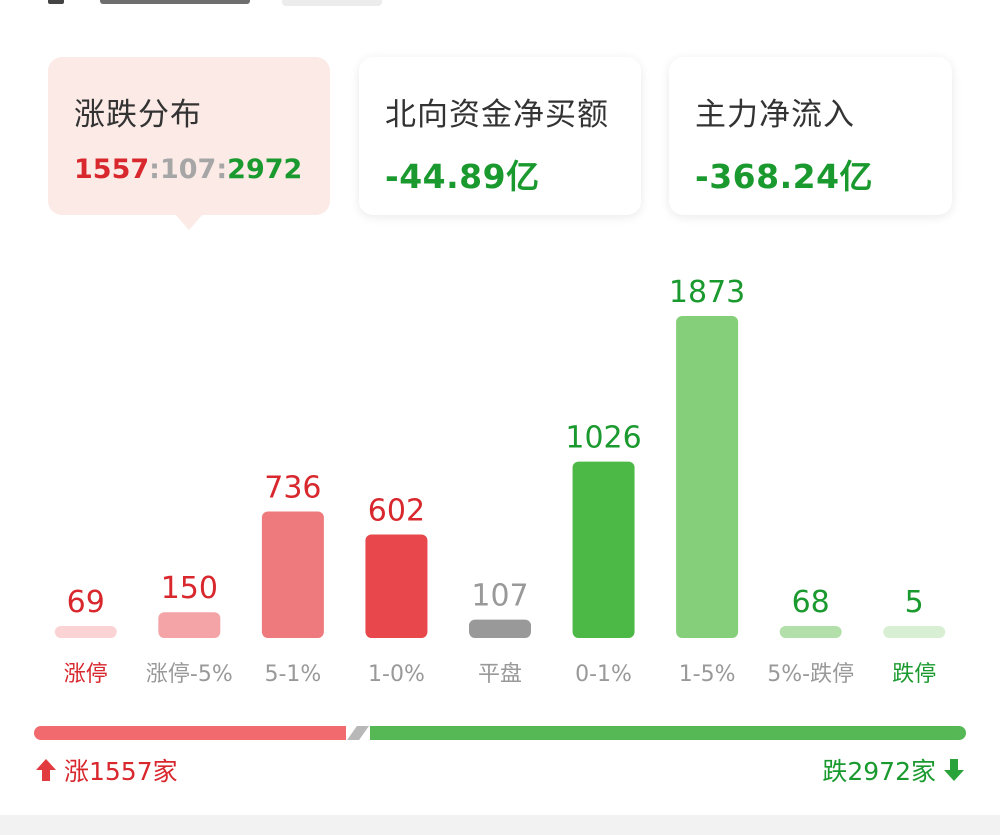 The image size is (1000, 835). What do you see at coordinates (56, 2) in the screenshot?
I see `clipped-icon` at bounding box center [56, 2].